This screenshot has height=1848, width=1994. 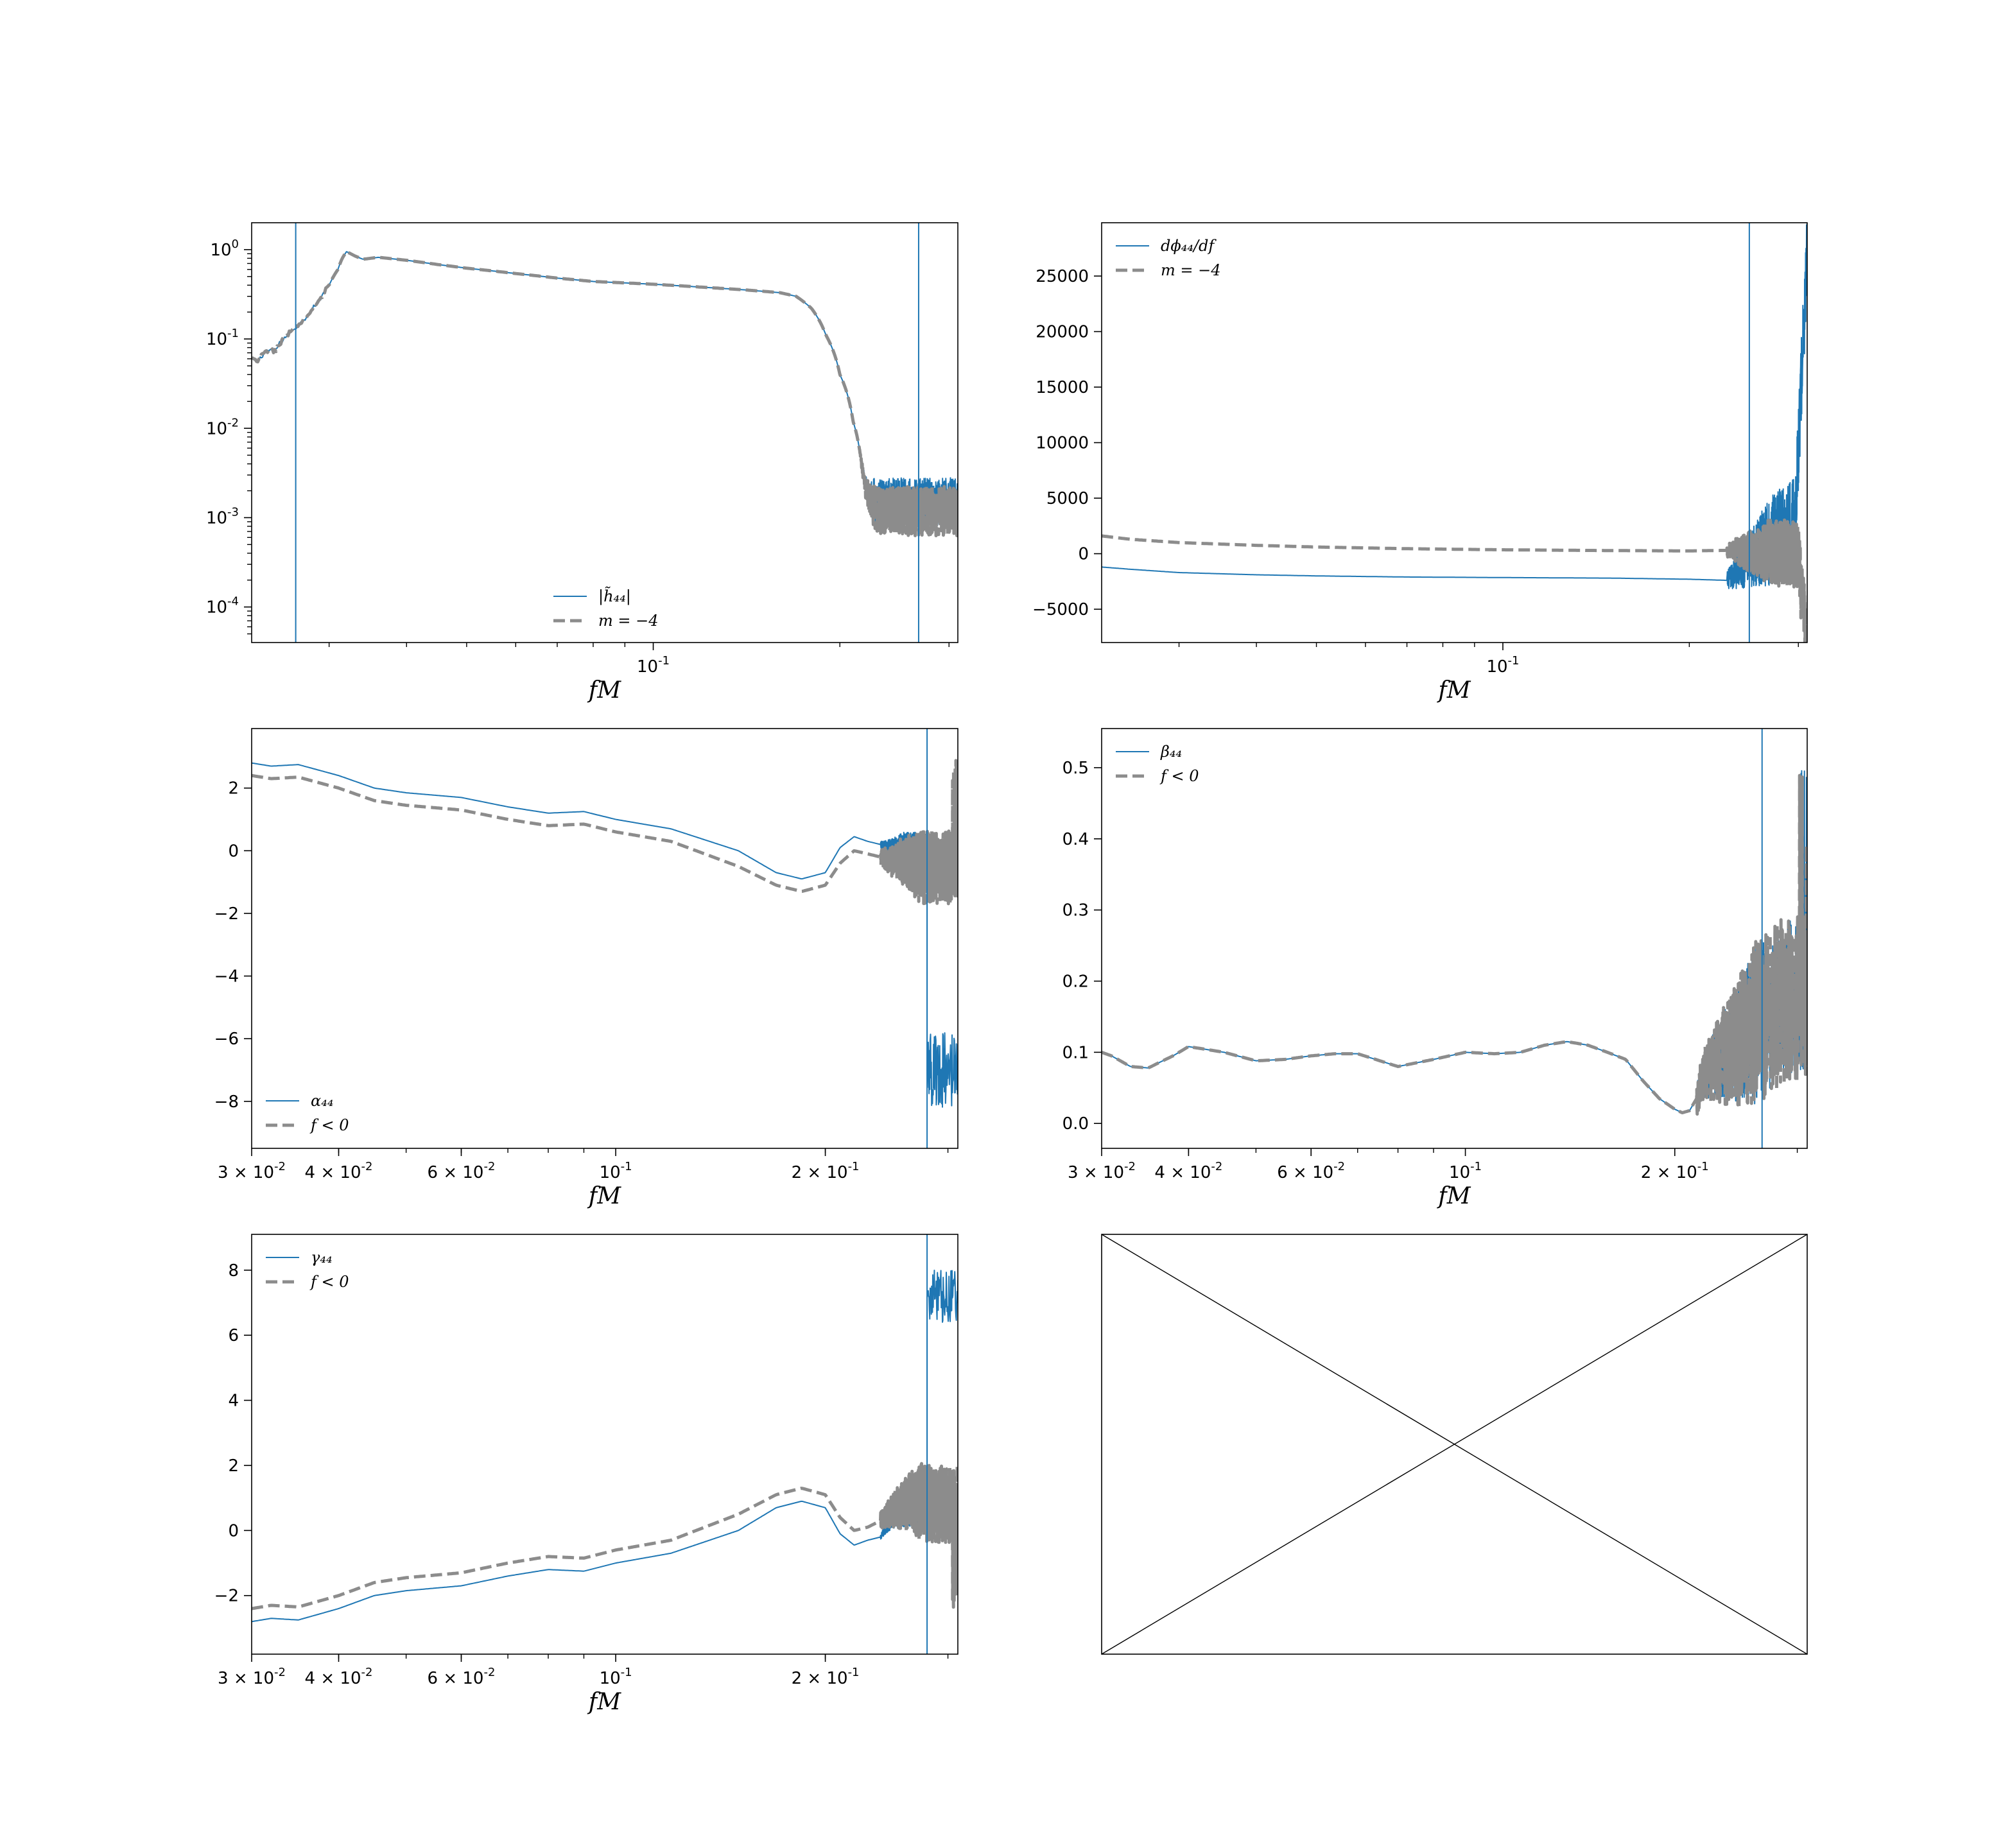 What do you see at coordinates (1502, 665) in the screenshot?
I see `dphidf-x-tick-label: 10-1` at bounding box center [1502, 665].